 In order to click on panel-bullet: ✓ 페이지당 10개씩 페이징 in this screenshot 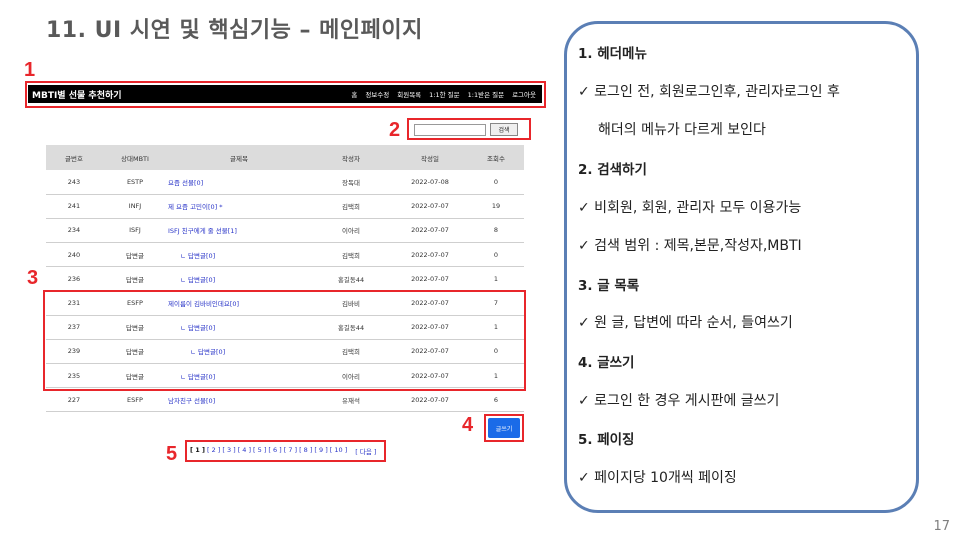, I will do `click(657, 477)`.